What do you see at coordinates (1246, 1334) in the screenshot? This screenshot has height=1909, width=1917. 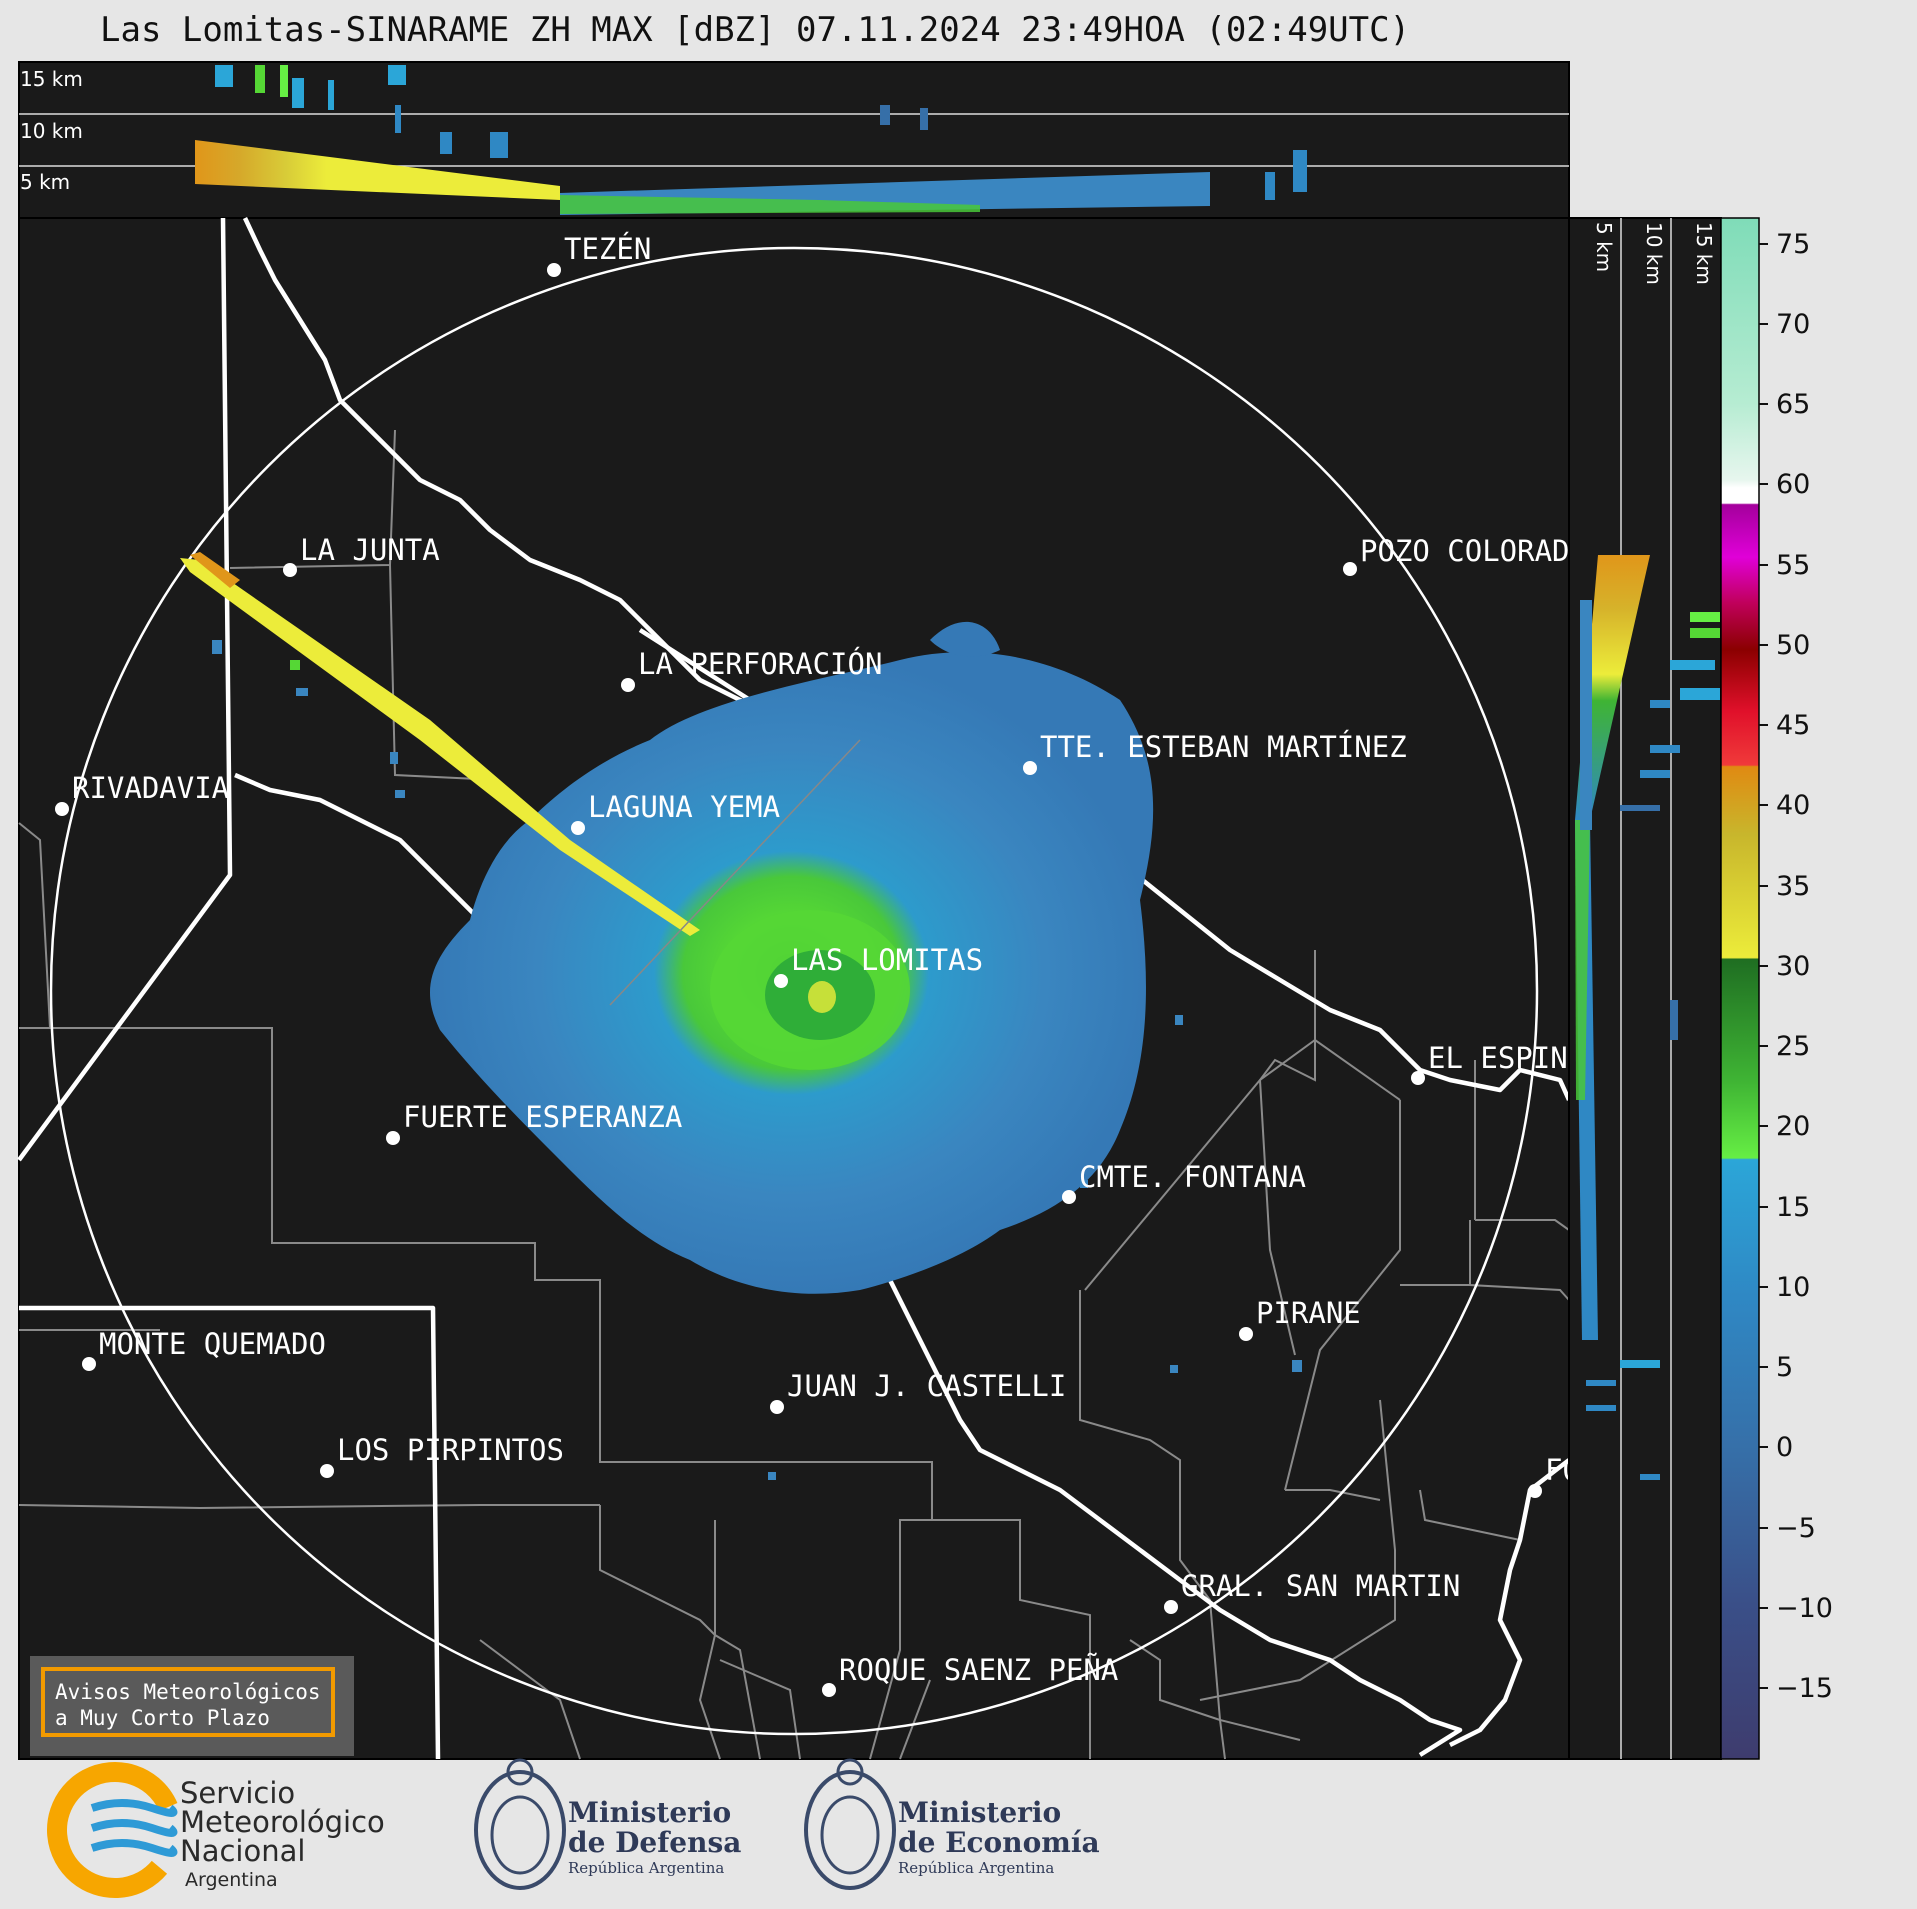 I see `marker-pirane` at bounding box center [1246, 1334].